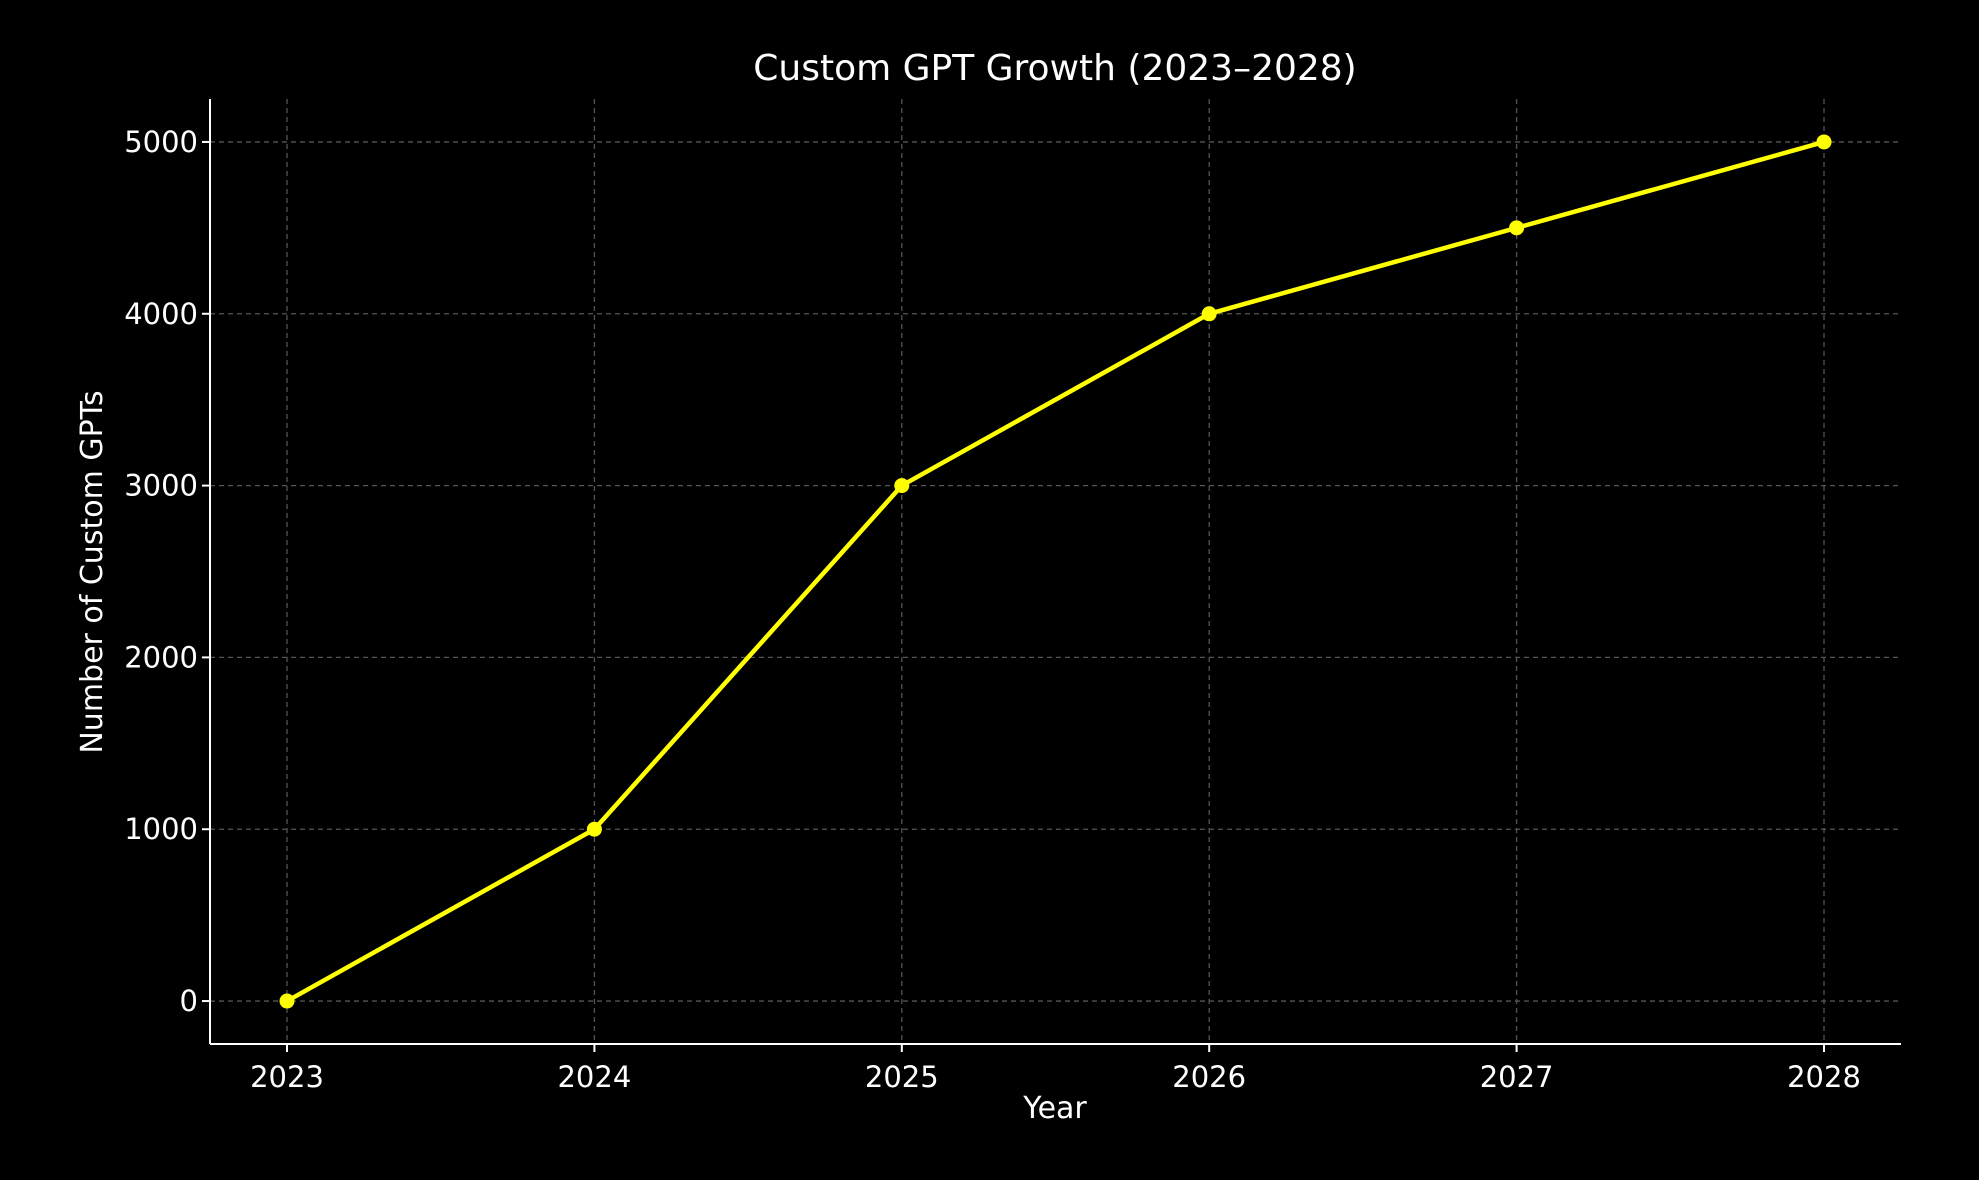  Describe the element at coordinates (1054, 1108) in the screenshot. I see `x-axis-label: Year` at that location.